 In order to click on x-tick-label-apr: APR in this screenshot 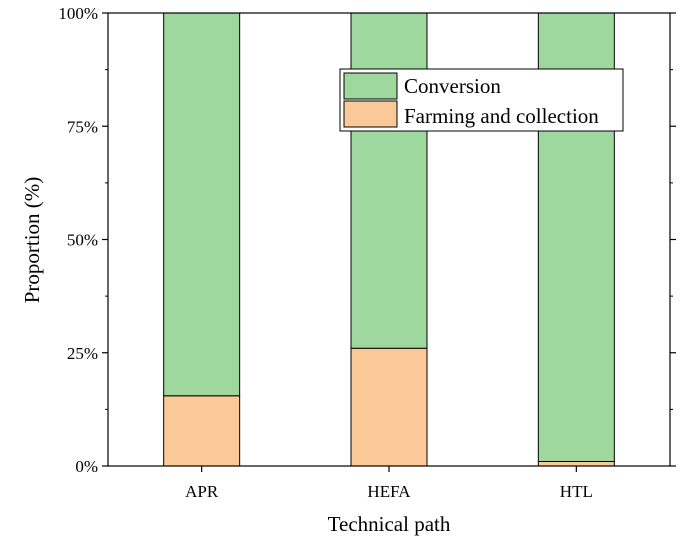, I will do `click(202, 491)`.